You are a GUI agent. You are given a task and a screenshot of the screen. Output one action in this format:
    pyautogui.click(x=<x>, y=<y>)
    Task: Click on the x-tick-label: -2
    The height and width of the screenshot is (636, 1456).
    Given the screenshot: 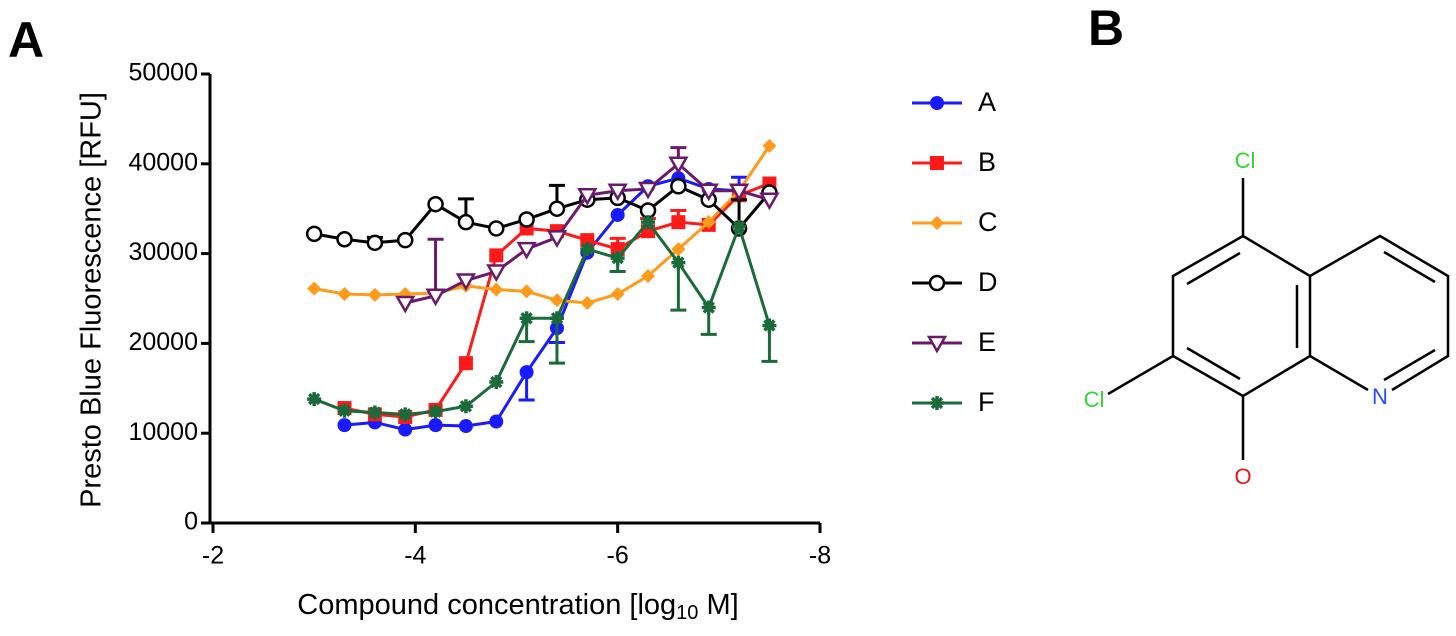 What is the action you would take?
    pyautogui.click(x=213, y=556)
    